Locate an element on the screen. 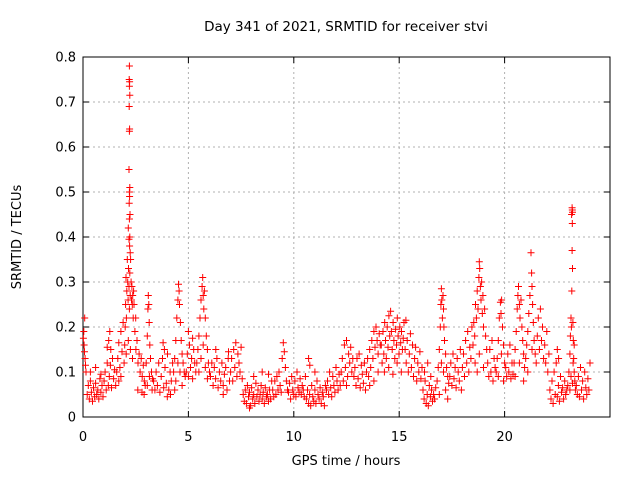  x-tick-label: 10 is located at coordinates (294, 437).